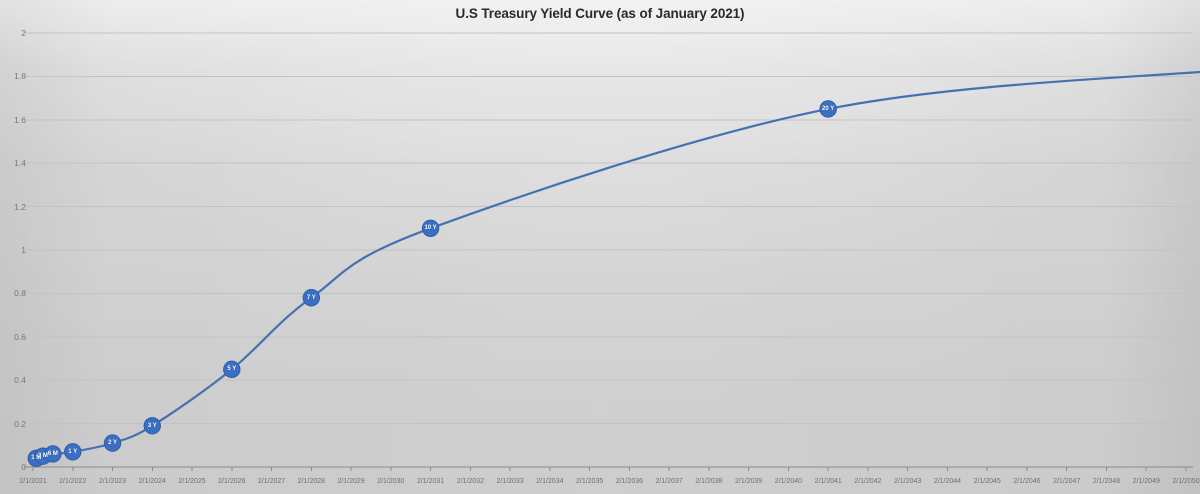 This screenshot has height=494, width=1200. I want to click on x-axis-tick-label: 2/1/2040, so click(788, 481).